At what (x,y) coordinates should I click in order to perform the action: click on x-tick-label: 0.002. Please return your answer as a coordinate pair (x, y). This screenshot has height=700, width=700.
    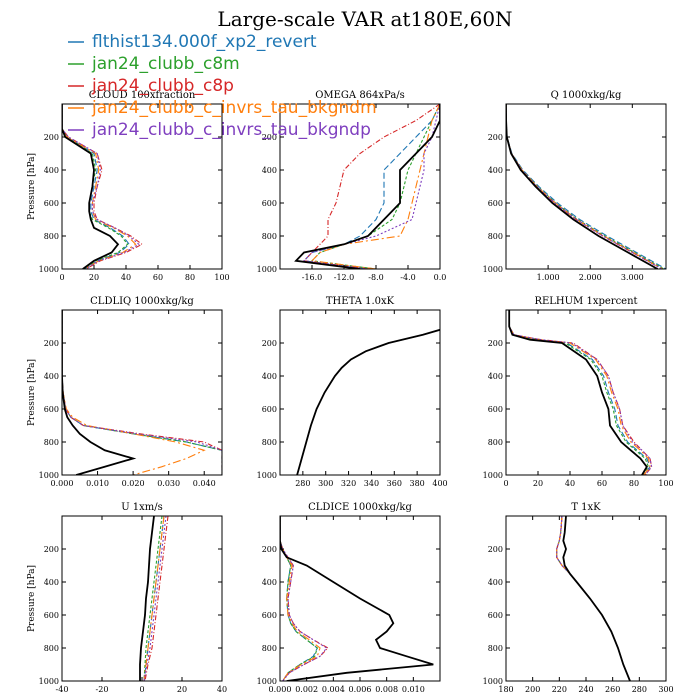
    Looking at the image, I should click on (306, 689).